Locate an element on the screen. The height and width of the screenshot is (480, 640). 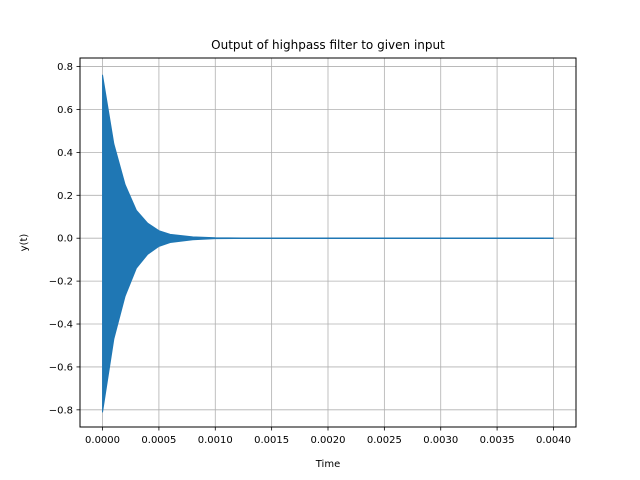
y-axis: −0.8 −0.6 −0.4 −0.2 0.0 0.2 0.4 0.6 0.8 is located at coordinates (64, 239).